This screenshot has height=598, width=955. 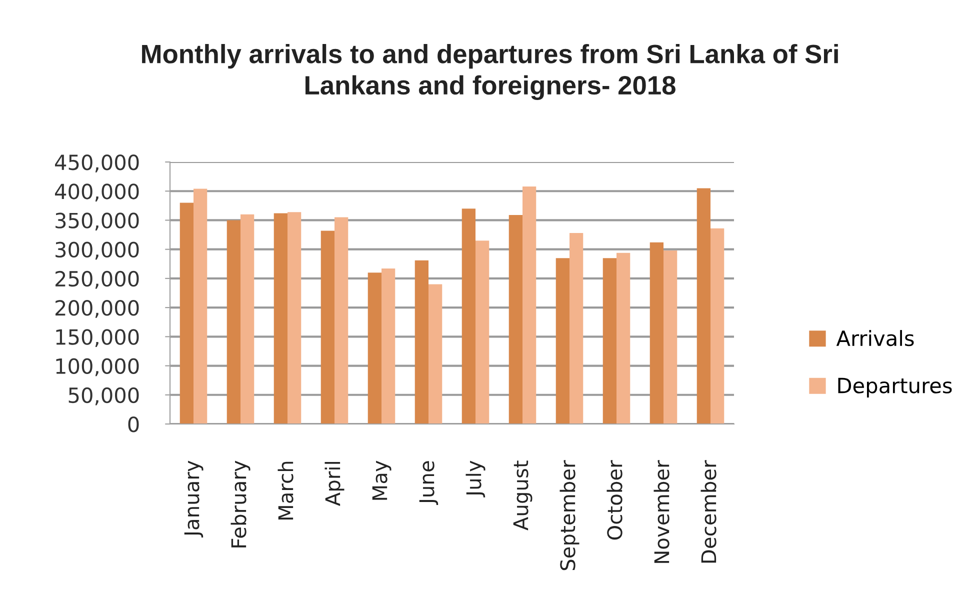 I want to click on y-tick-label: 300,000, so click(x=97, y=251).